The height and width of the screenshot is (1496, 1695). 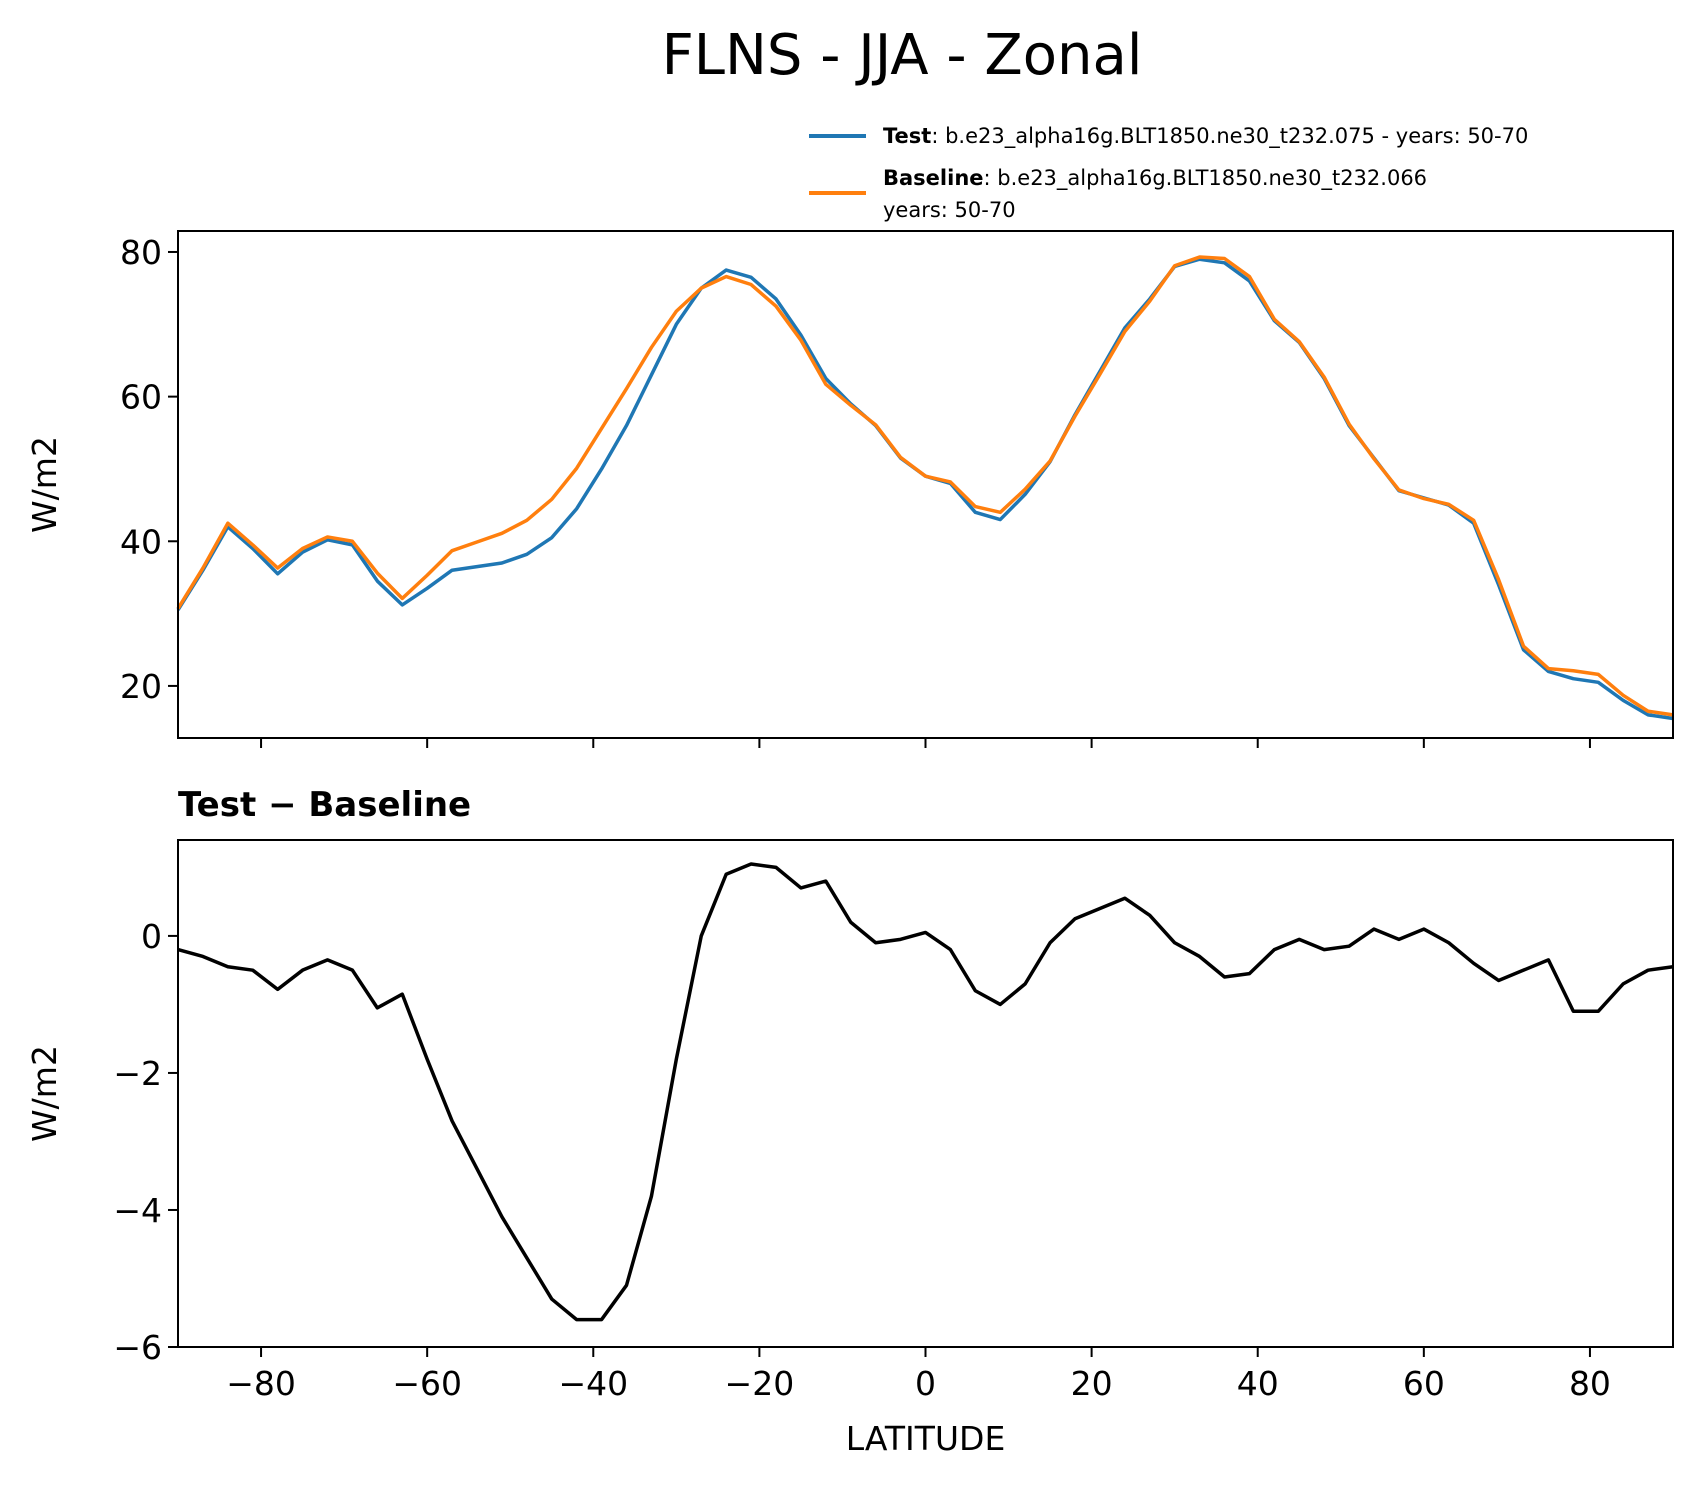 I want to click on x-tick-label: −40, so click(x=593, y=1383).